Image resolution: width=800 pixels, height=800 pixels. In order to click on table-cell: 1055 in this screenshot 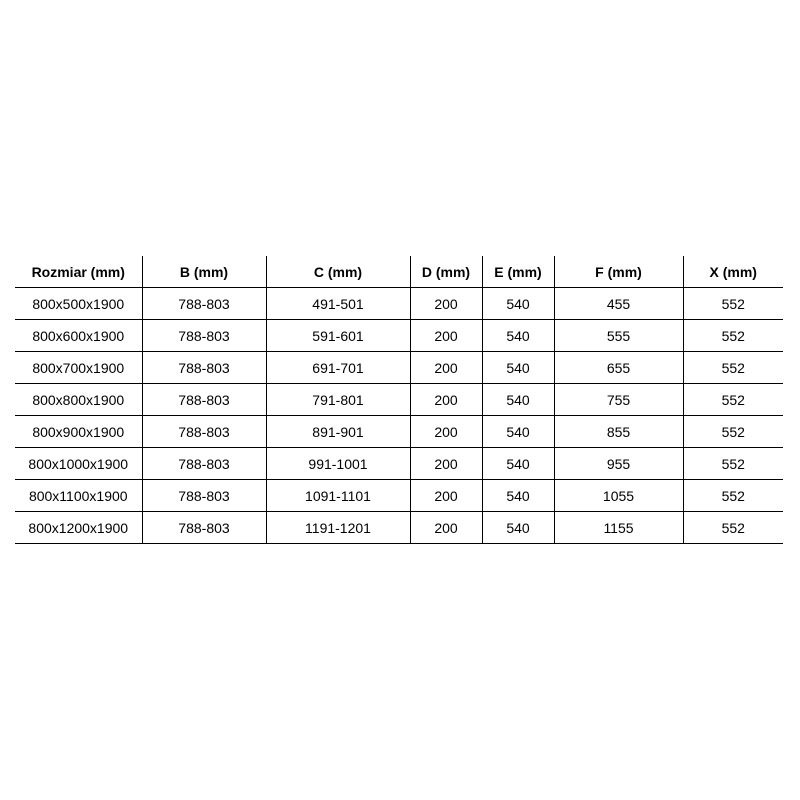, I will do `click(618, 495)`.